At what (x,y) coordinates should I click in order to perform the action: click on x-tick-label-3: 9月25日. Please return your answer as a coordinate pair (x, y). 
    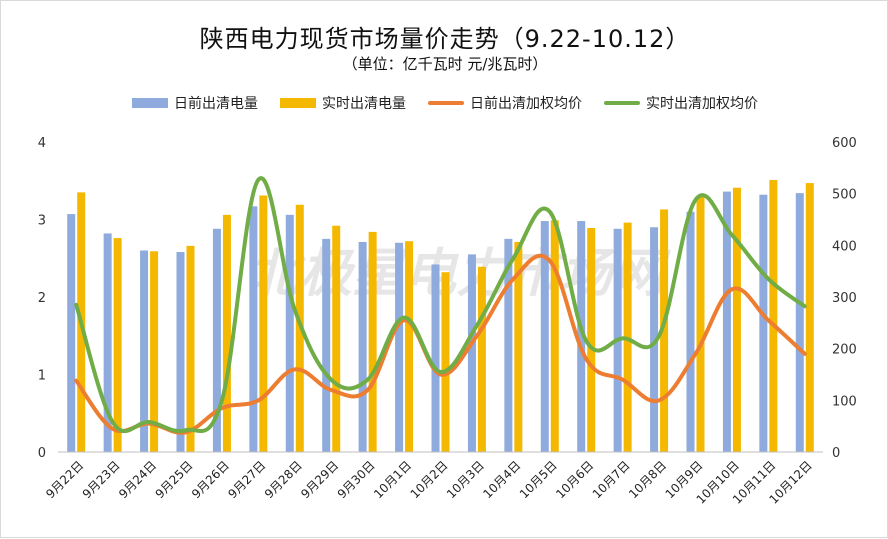
    Looking at the image, I should click on (174, 479).